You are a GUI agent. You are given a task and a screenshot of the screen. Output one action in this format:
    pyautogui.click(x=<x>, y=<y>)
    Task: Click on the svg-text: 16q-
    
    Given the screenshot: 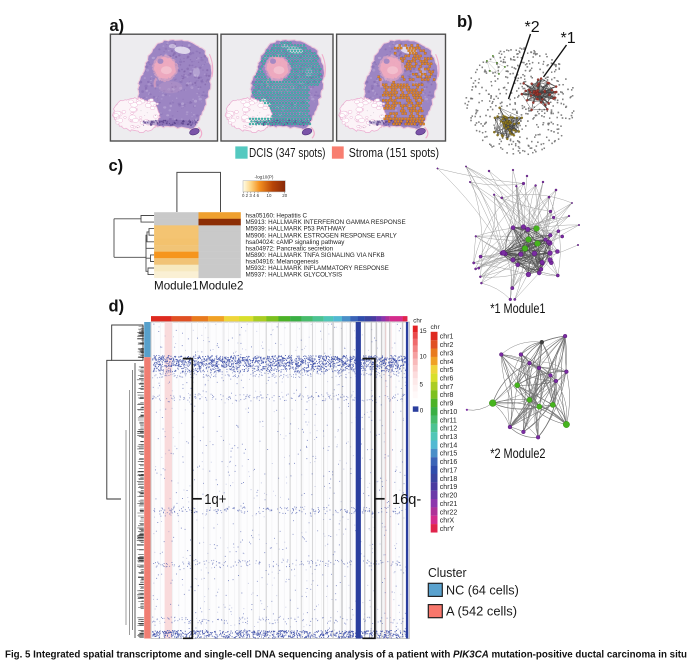 What is the action you would take?
    pyautogui.click(x=406, y=500)
    